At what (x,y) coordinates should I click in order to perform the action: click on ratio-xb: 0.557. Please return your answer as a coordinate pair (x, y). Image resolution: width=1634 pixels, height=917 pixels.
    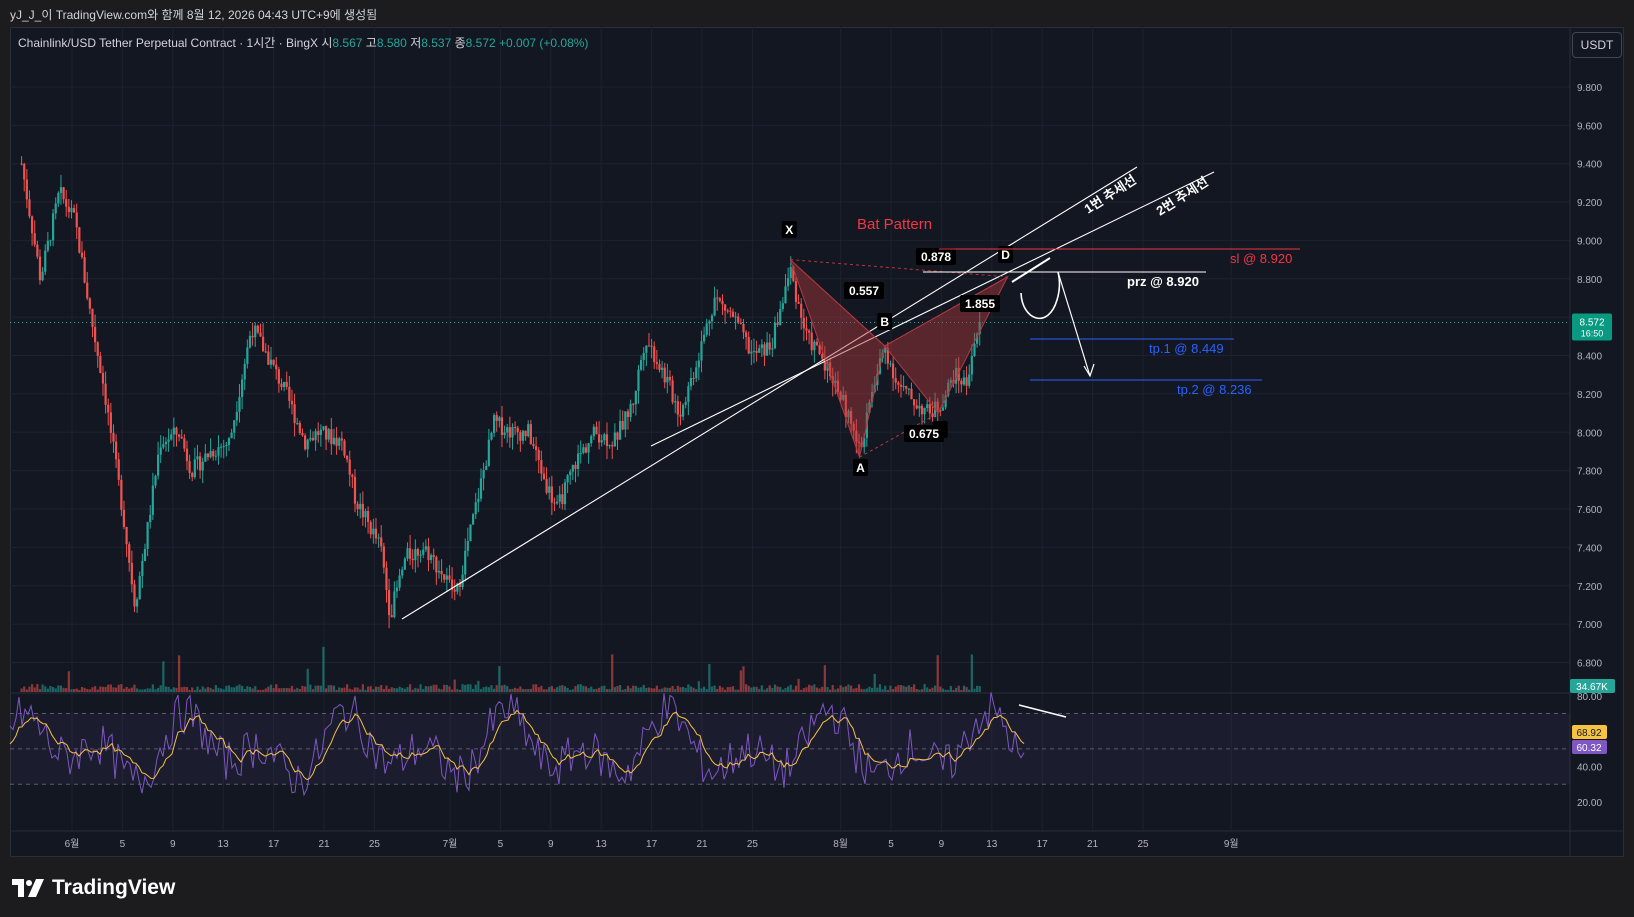
    Looking at the image, I should click on (864, 290).